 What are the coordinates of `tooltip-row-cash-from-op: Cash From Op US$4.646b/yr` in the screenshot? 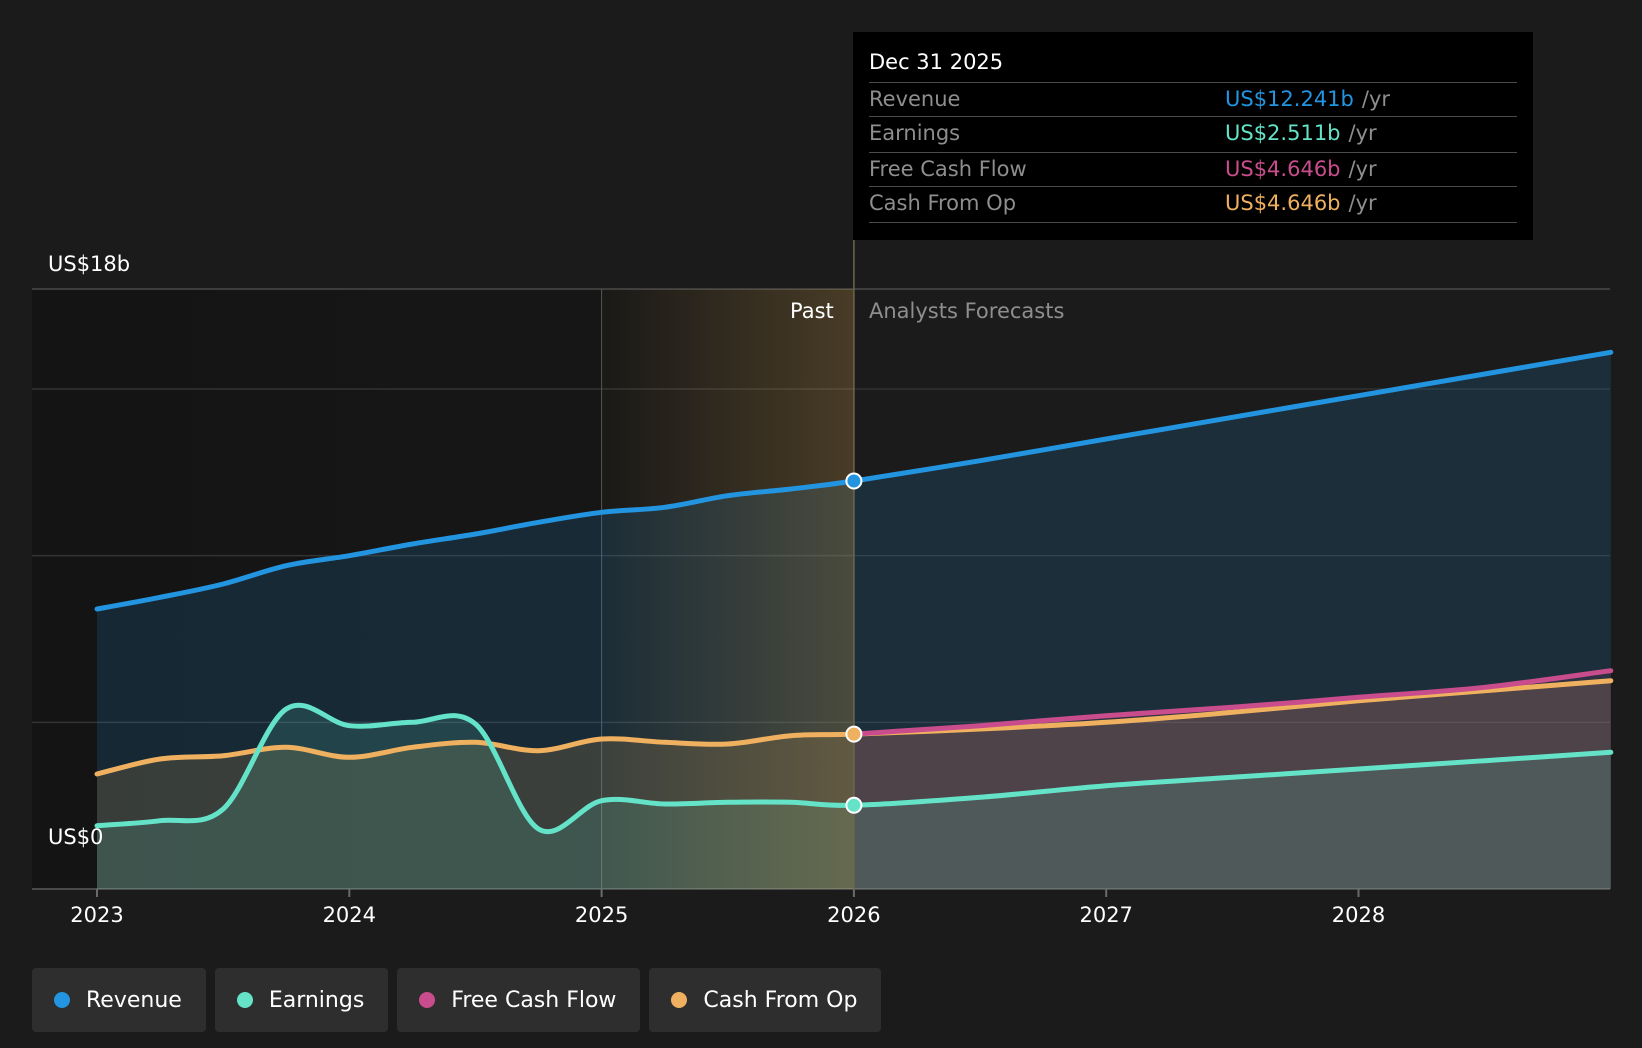 It's located at (1193, 203).